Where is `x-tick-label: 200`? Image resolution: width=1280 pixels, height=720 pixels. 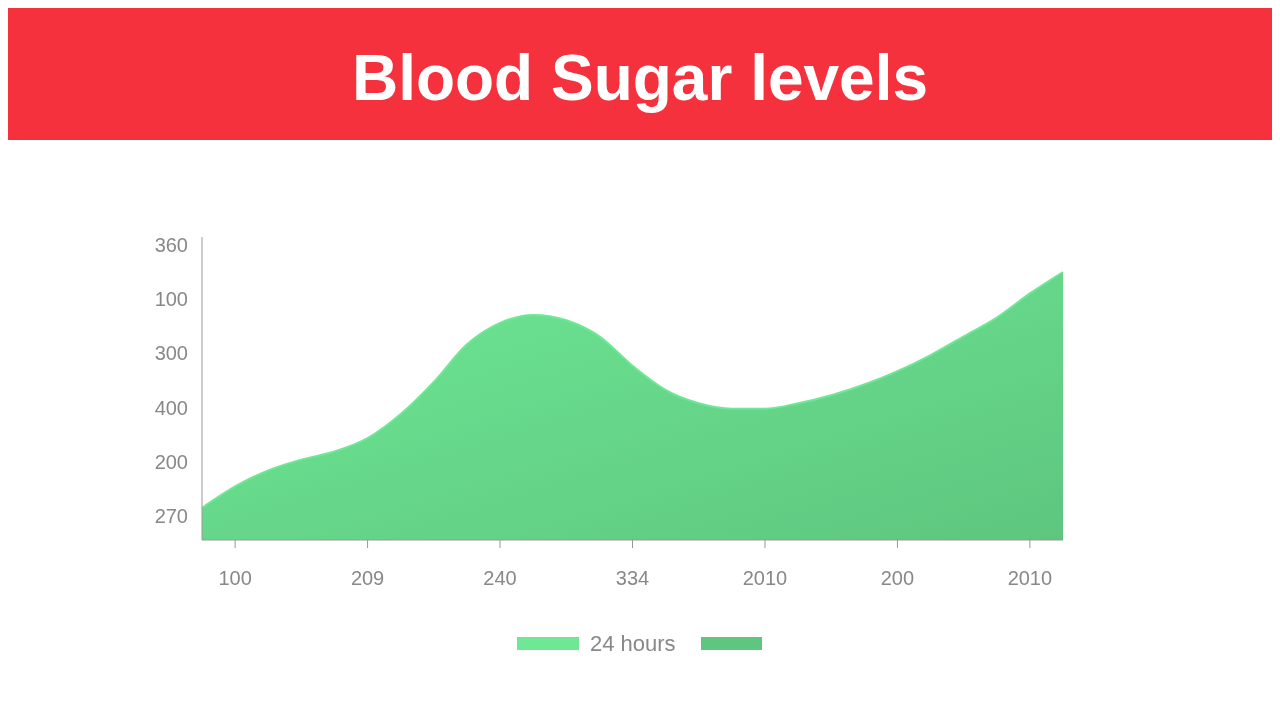
x-tick-label: 200 is located at coordinates (897, 578).